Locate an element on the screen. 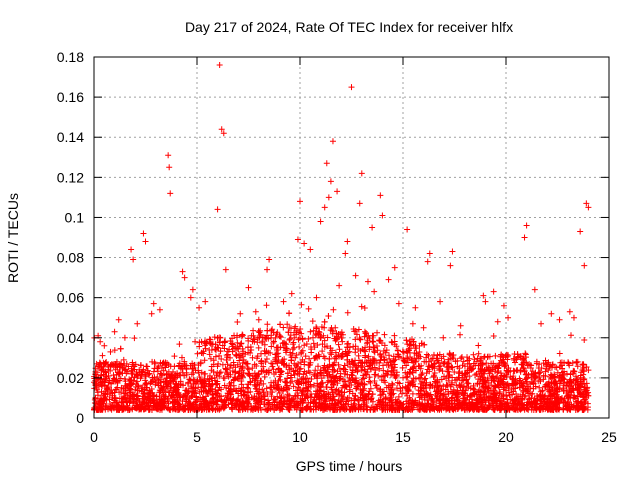 This screenshot has height=480, width=640. x-tick-label: 5 is located at coordinates (197, 437).